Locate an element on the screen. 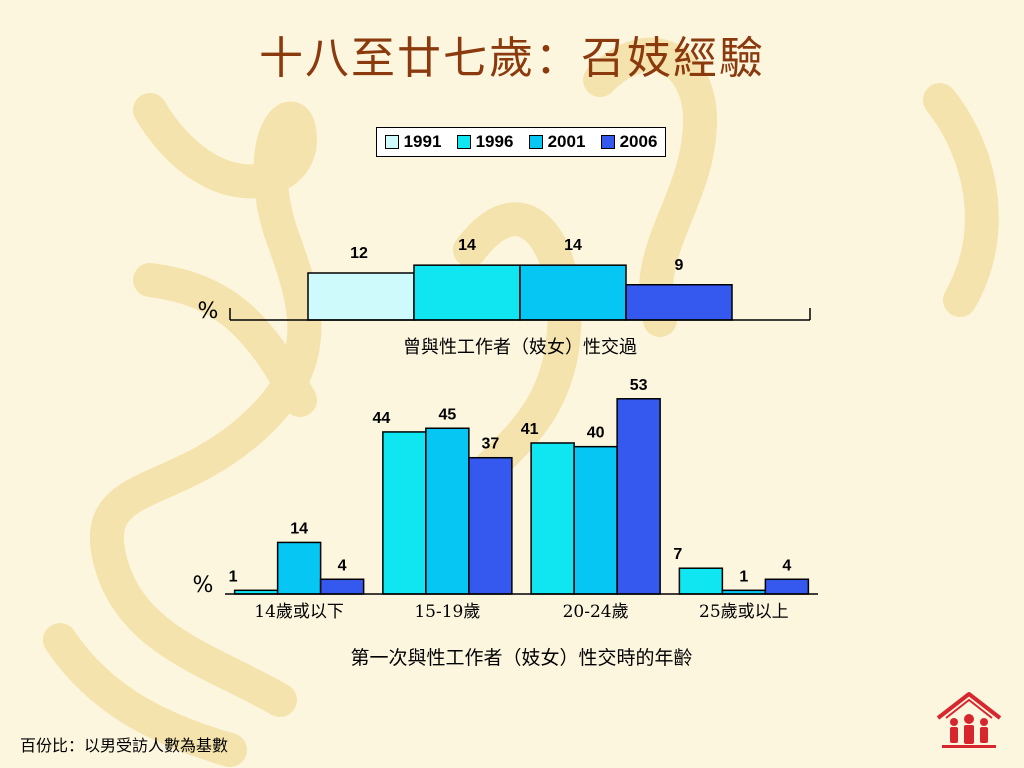 This screenshot has height=768, width=1024. legend-item-2001: 2001 is located at coordinates (557, 142).